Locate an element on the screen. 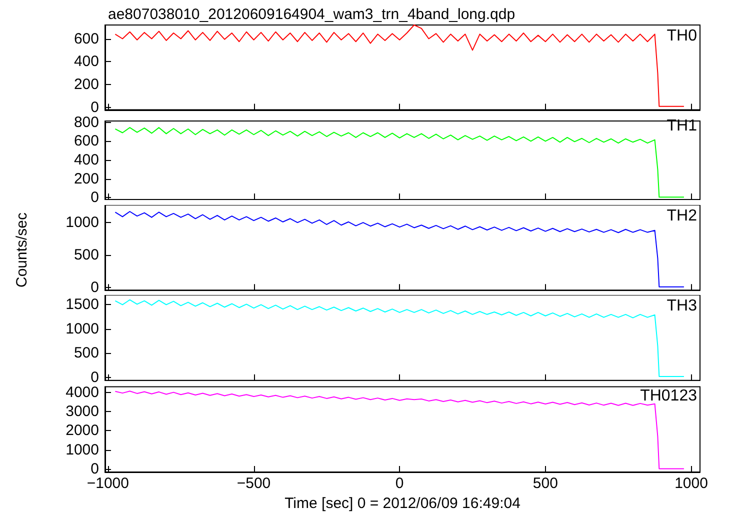 This screenshot has width=735, height=516. annotation: TH0 is located at coordinates (682, 36).